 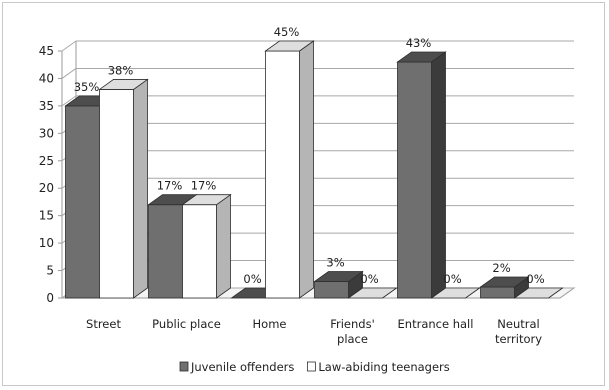 What do you see at coordinates (242, 367) in the screenshot?
I see `legend-label: Juvenile offenders` at bounding box center [242, 367].